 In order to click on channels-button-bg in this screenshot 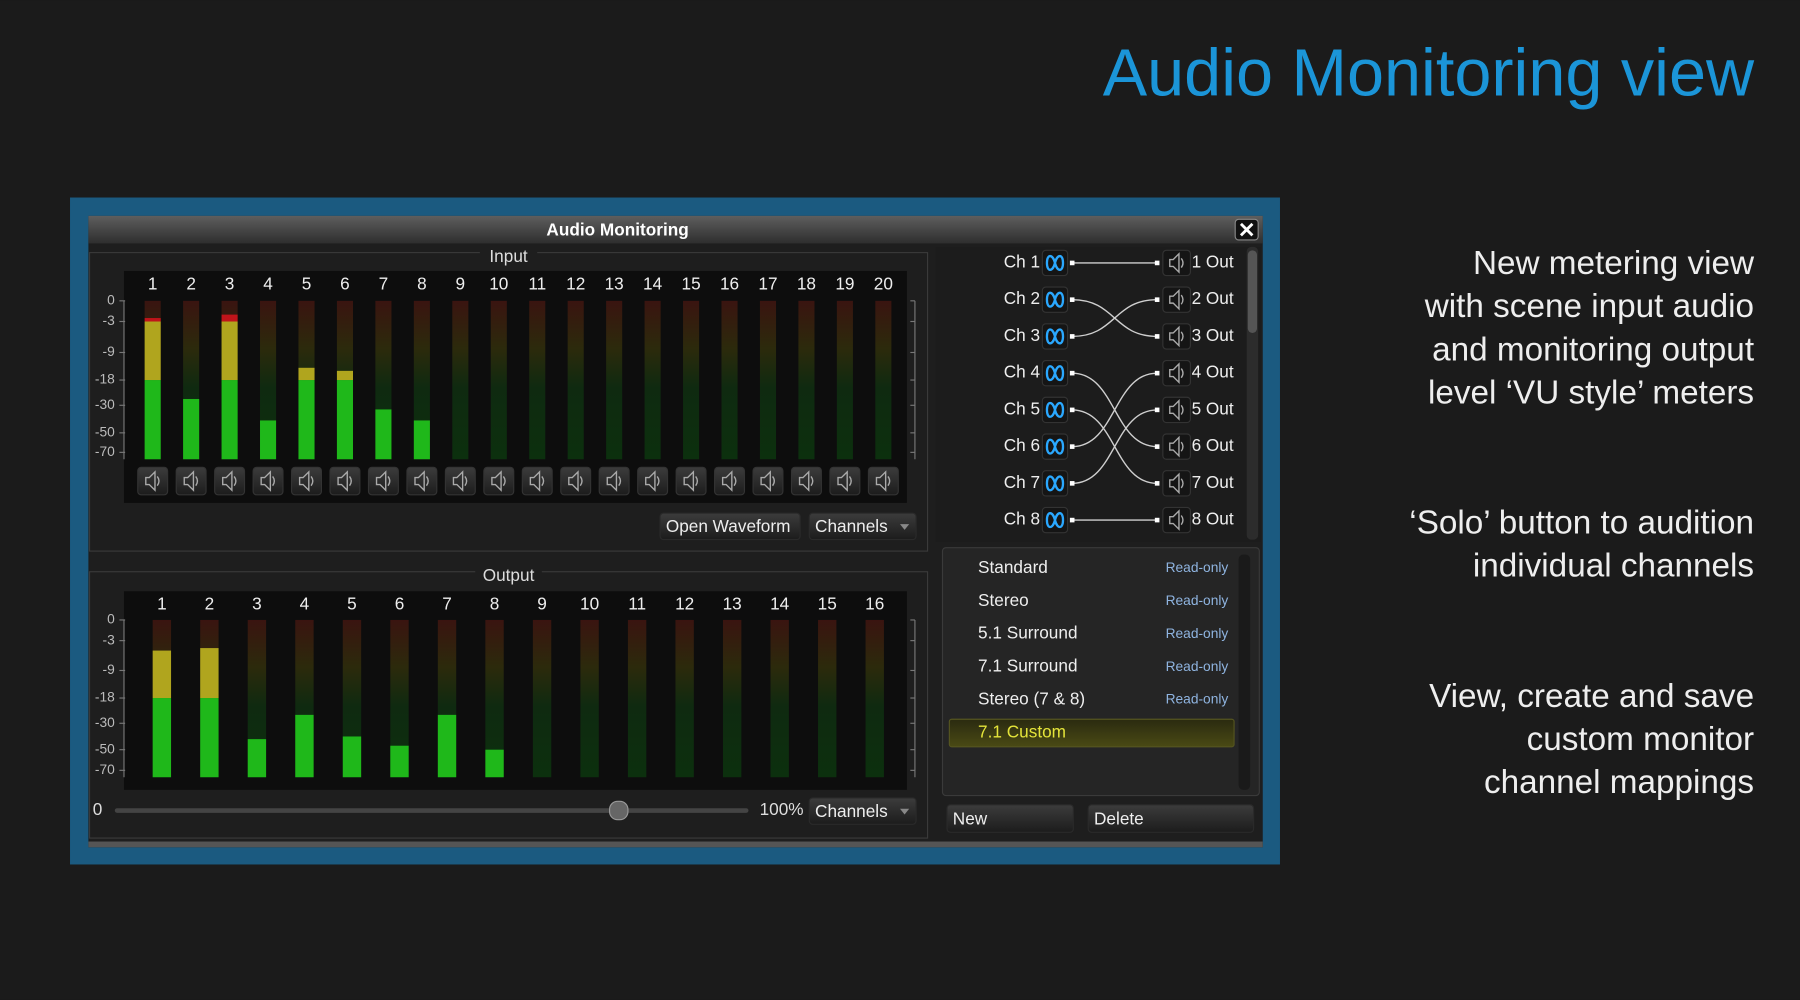, I will do `click(862, 526)`.